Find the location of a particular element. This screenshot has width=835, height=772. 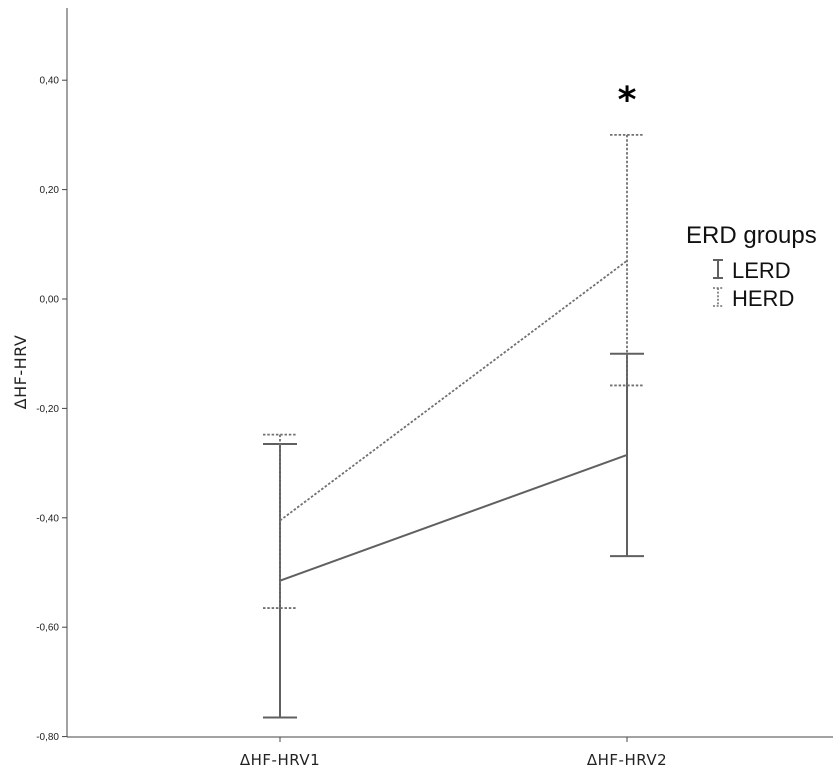

series-line-lerd is located at coordinates (453, 517).